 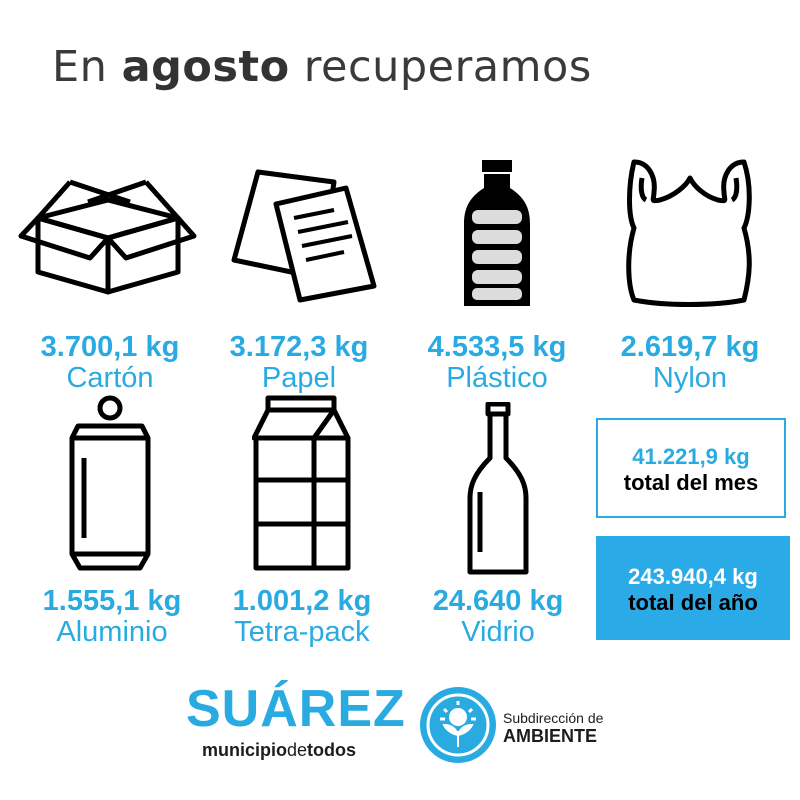 I want to click on label-aluminum: Aluminio, so click(x=112, y=632).